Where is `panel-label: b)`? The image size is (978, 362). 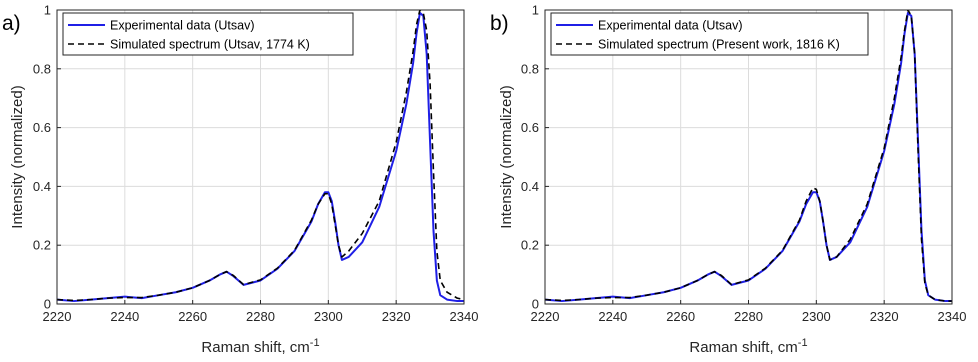 panel-label: b) is located at coordinates (499, 23).